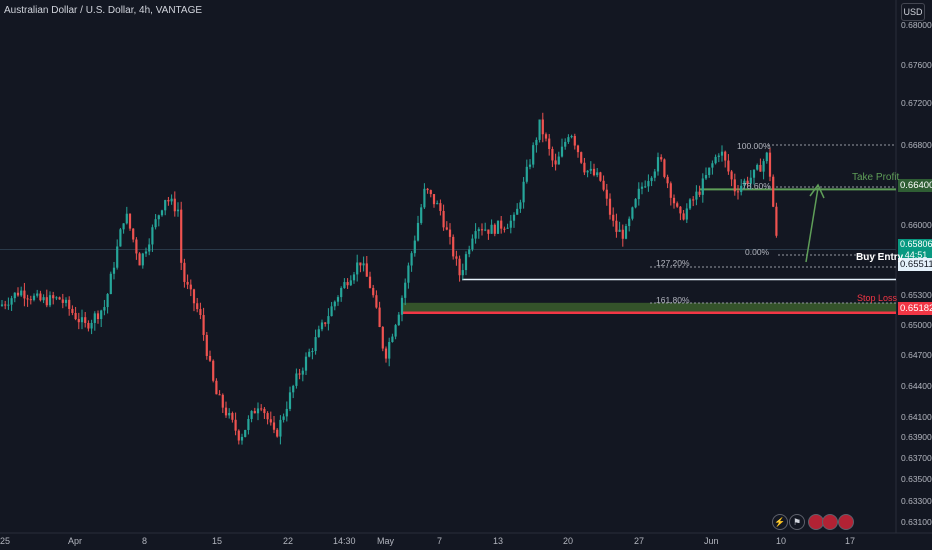 The width and height of the screenshot is (932, 550). What do you see at coordinates (916, 458) in the screenshot?
I see `price-tick-label: 0.63700` at bounding box center [916, 458].